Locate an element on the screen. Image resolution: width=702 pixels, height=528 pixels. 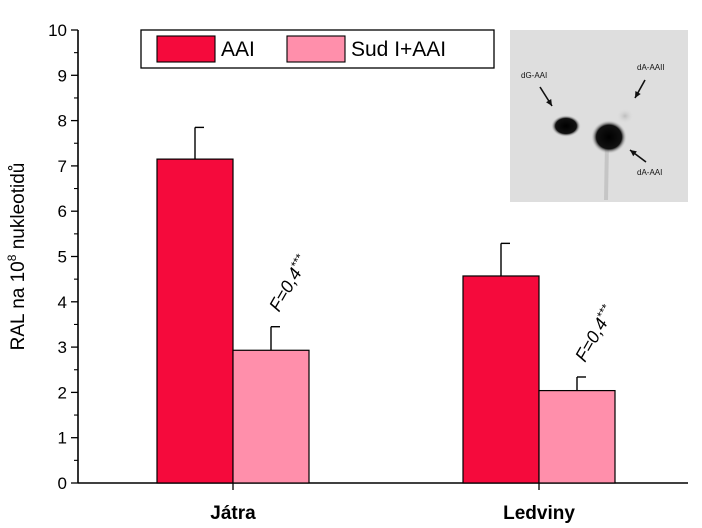
y-axis-label: RAL na 108 nukleotidů is located at coordinates (17, 257).